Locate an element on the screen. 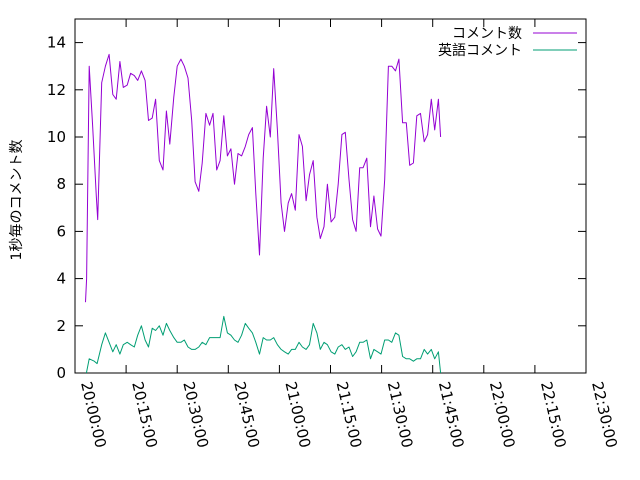 This screenshot has height=480, width=640. y-tick-label: 6 is located at coordinates (61, 231).